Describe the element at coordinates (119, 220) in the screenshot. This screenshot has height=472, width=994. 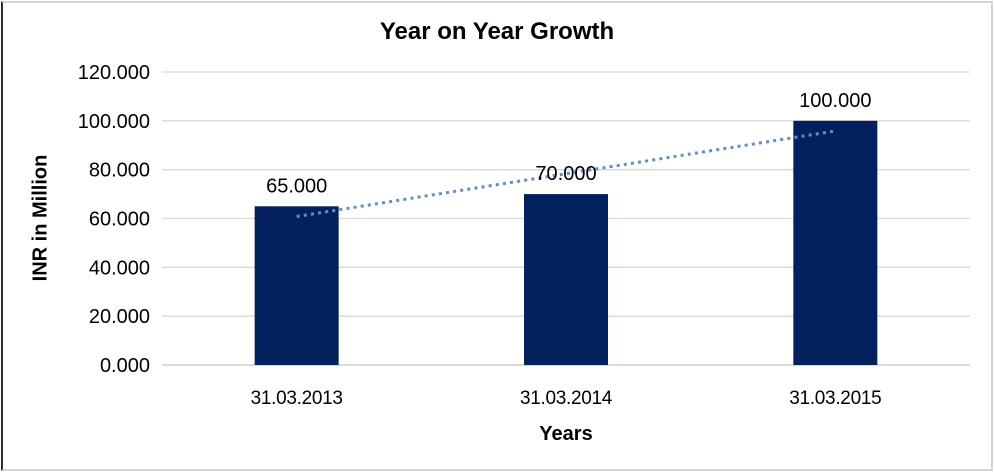
I see `y-tick-label: 60.000` at that location.